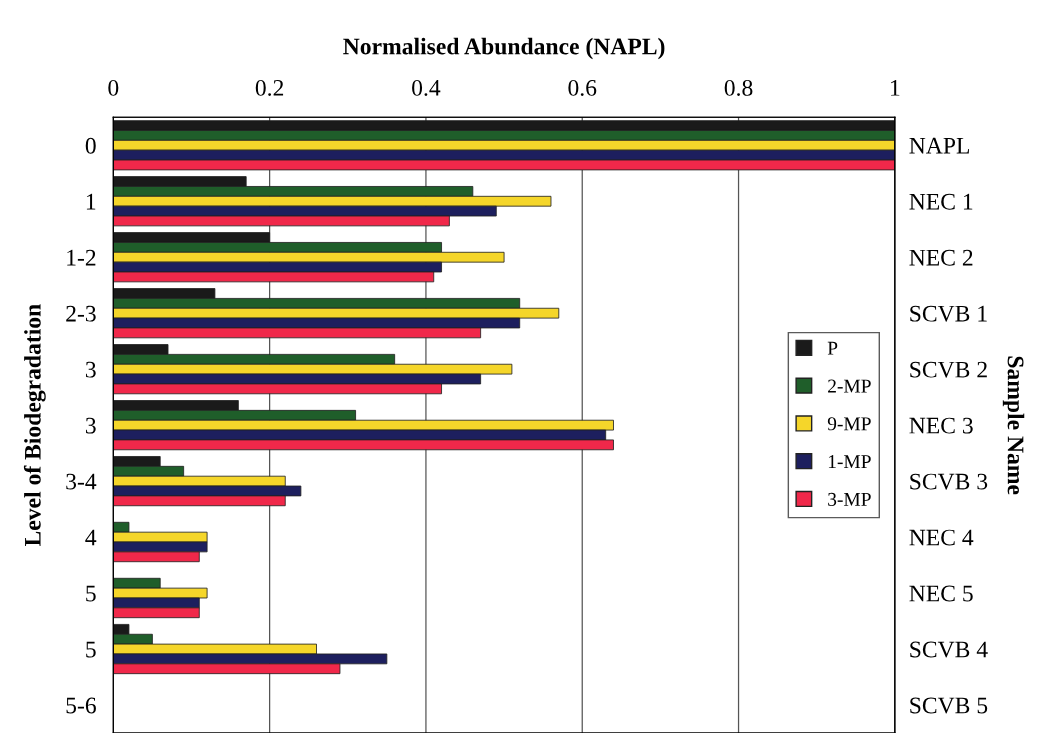 The image size is (1059, 733). I want to click on y2-tick-label: NEC 1, so click(941, 201).